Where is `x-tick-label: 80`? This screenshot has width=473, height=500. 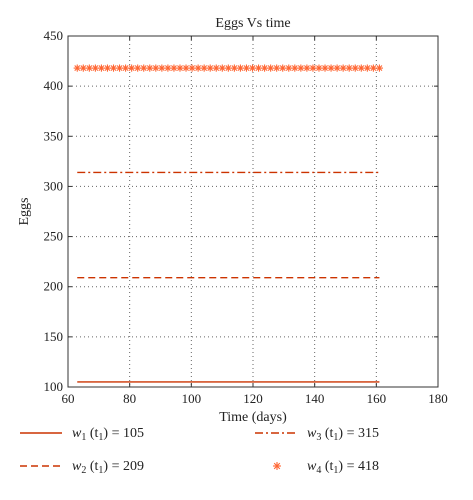
x-tick-label: 80 is located at coordinates (129, 398).